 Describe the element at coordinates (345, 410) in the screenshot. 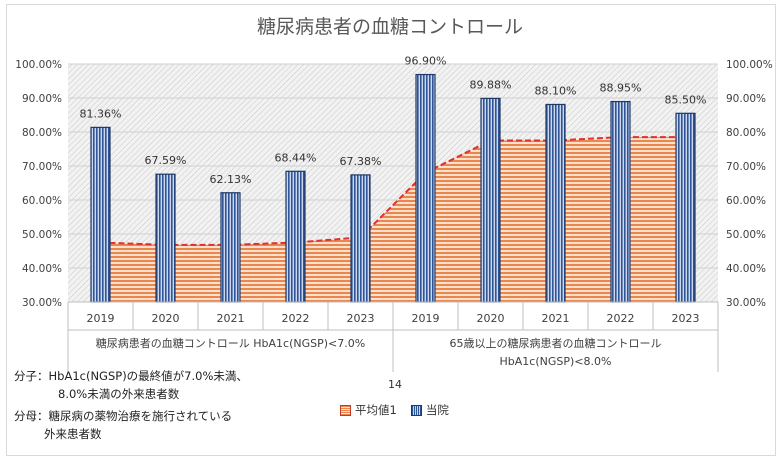

I see `legend-swatch-average` at that location.